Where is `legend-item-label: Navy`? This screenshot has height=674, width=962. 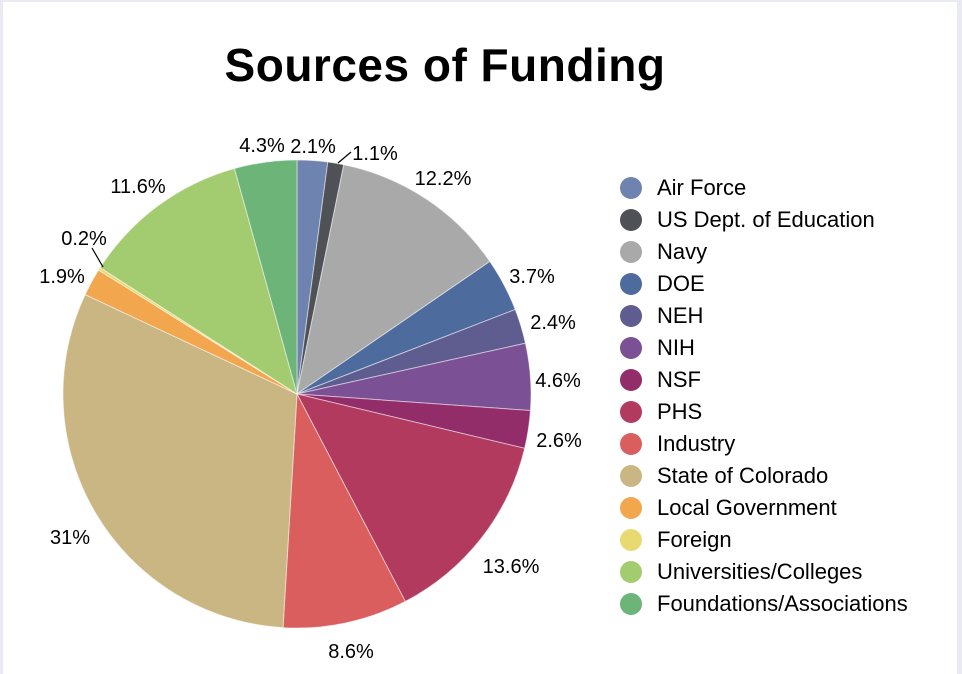
legend-item-label: Navy is located at coordinates (682, 251).